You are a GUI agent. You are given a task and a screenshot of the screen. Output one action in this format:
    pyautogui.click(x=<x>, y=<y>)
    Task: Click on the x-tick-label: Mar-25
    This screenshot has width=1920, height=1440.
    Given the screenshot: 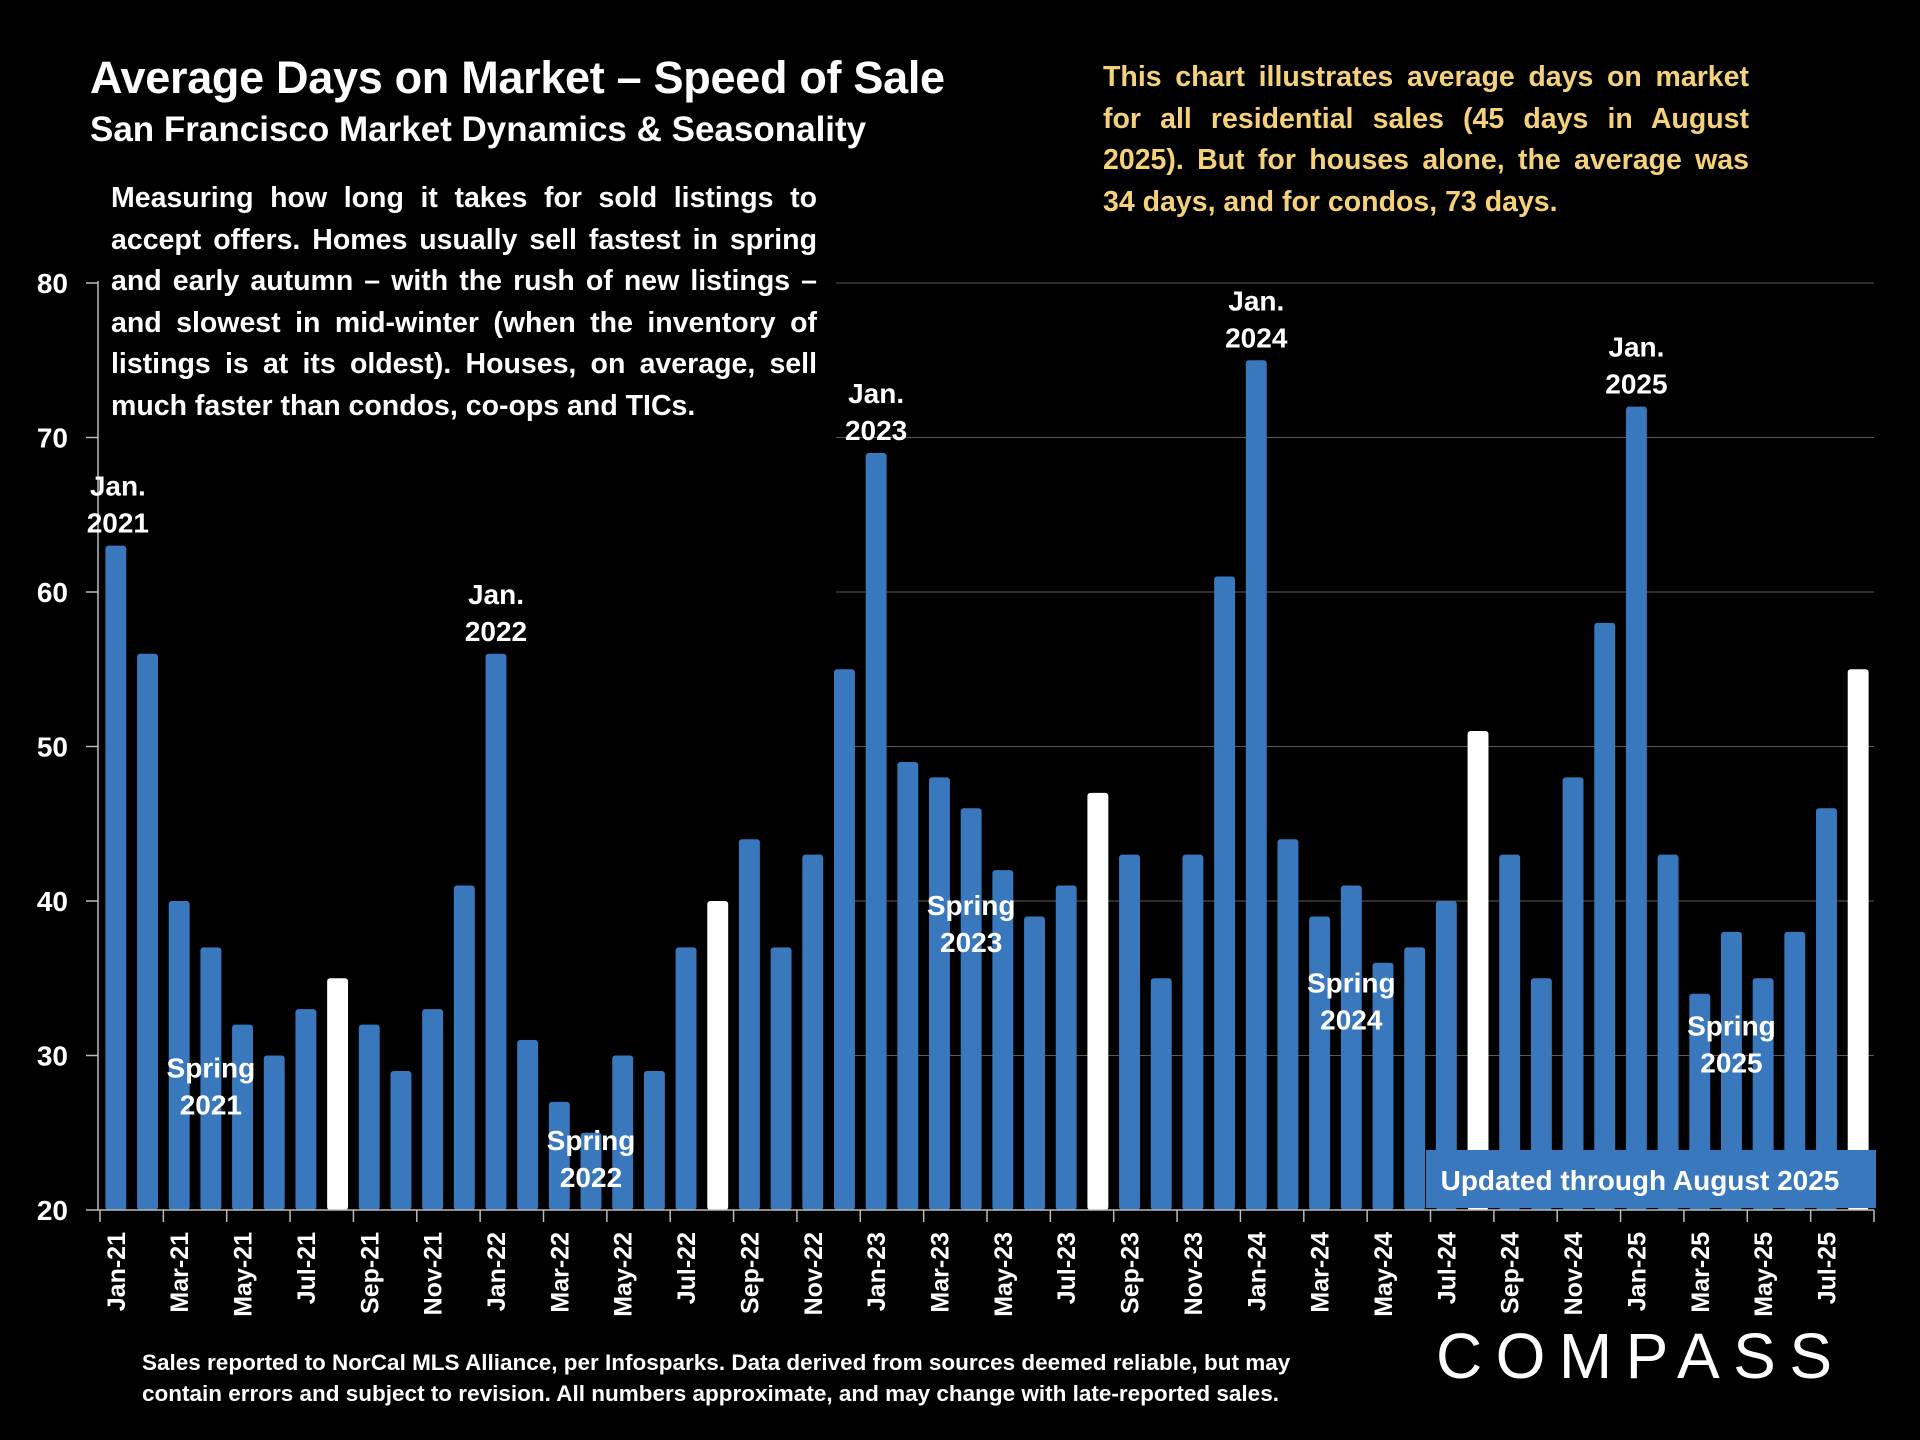 What is the action you would take?
    pyautogui.click(x=1701, y=1272)
    